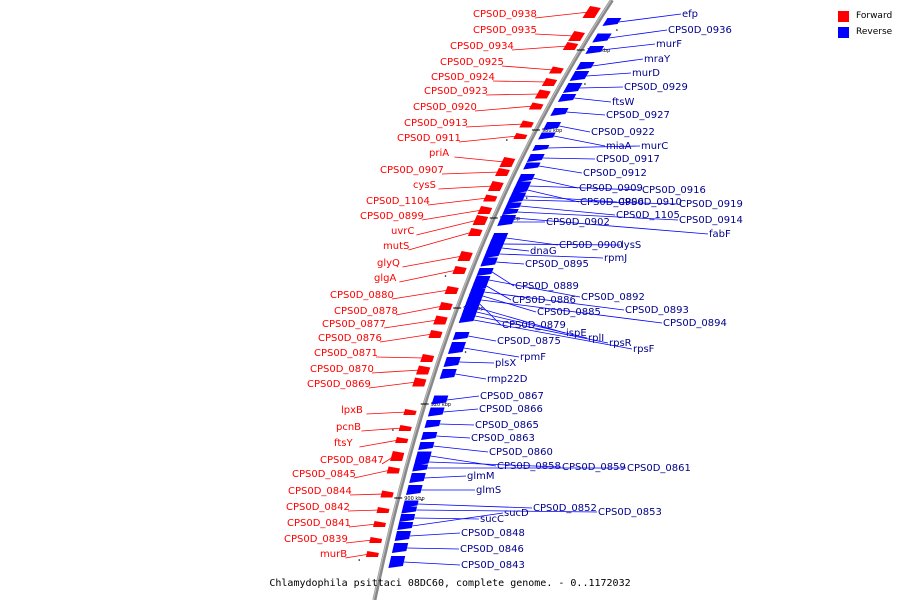 This screenshot has width=900, height=600. I want to click on reverse-gene-label: CPS0D_0922, so click(623, 132).